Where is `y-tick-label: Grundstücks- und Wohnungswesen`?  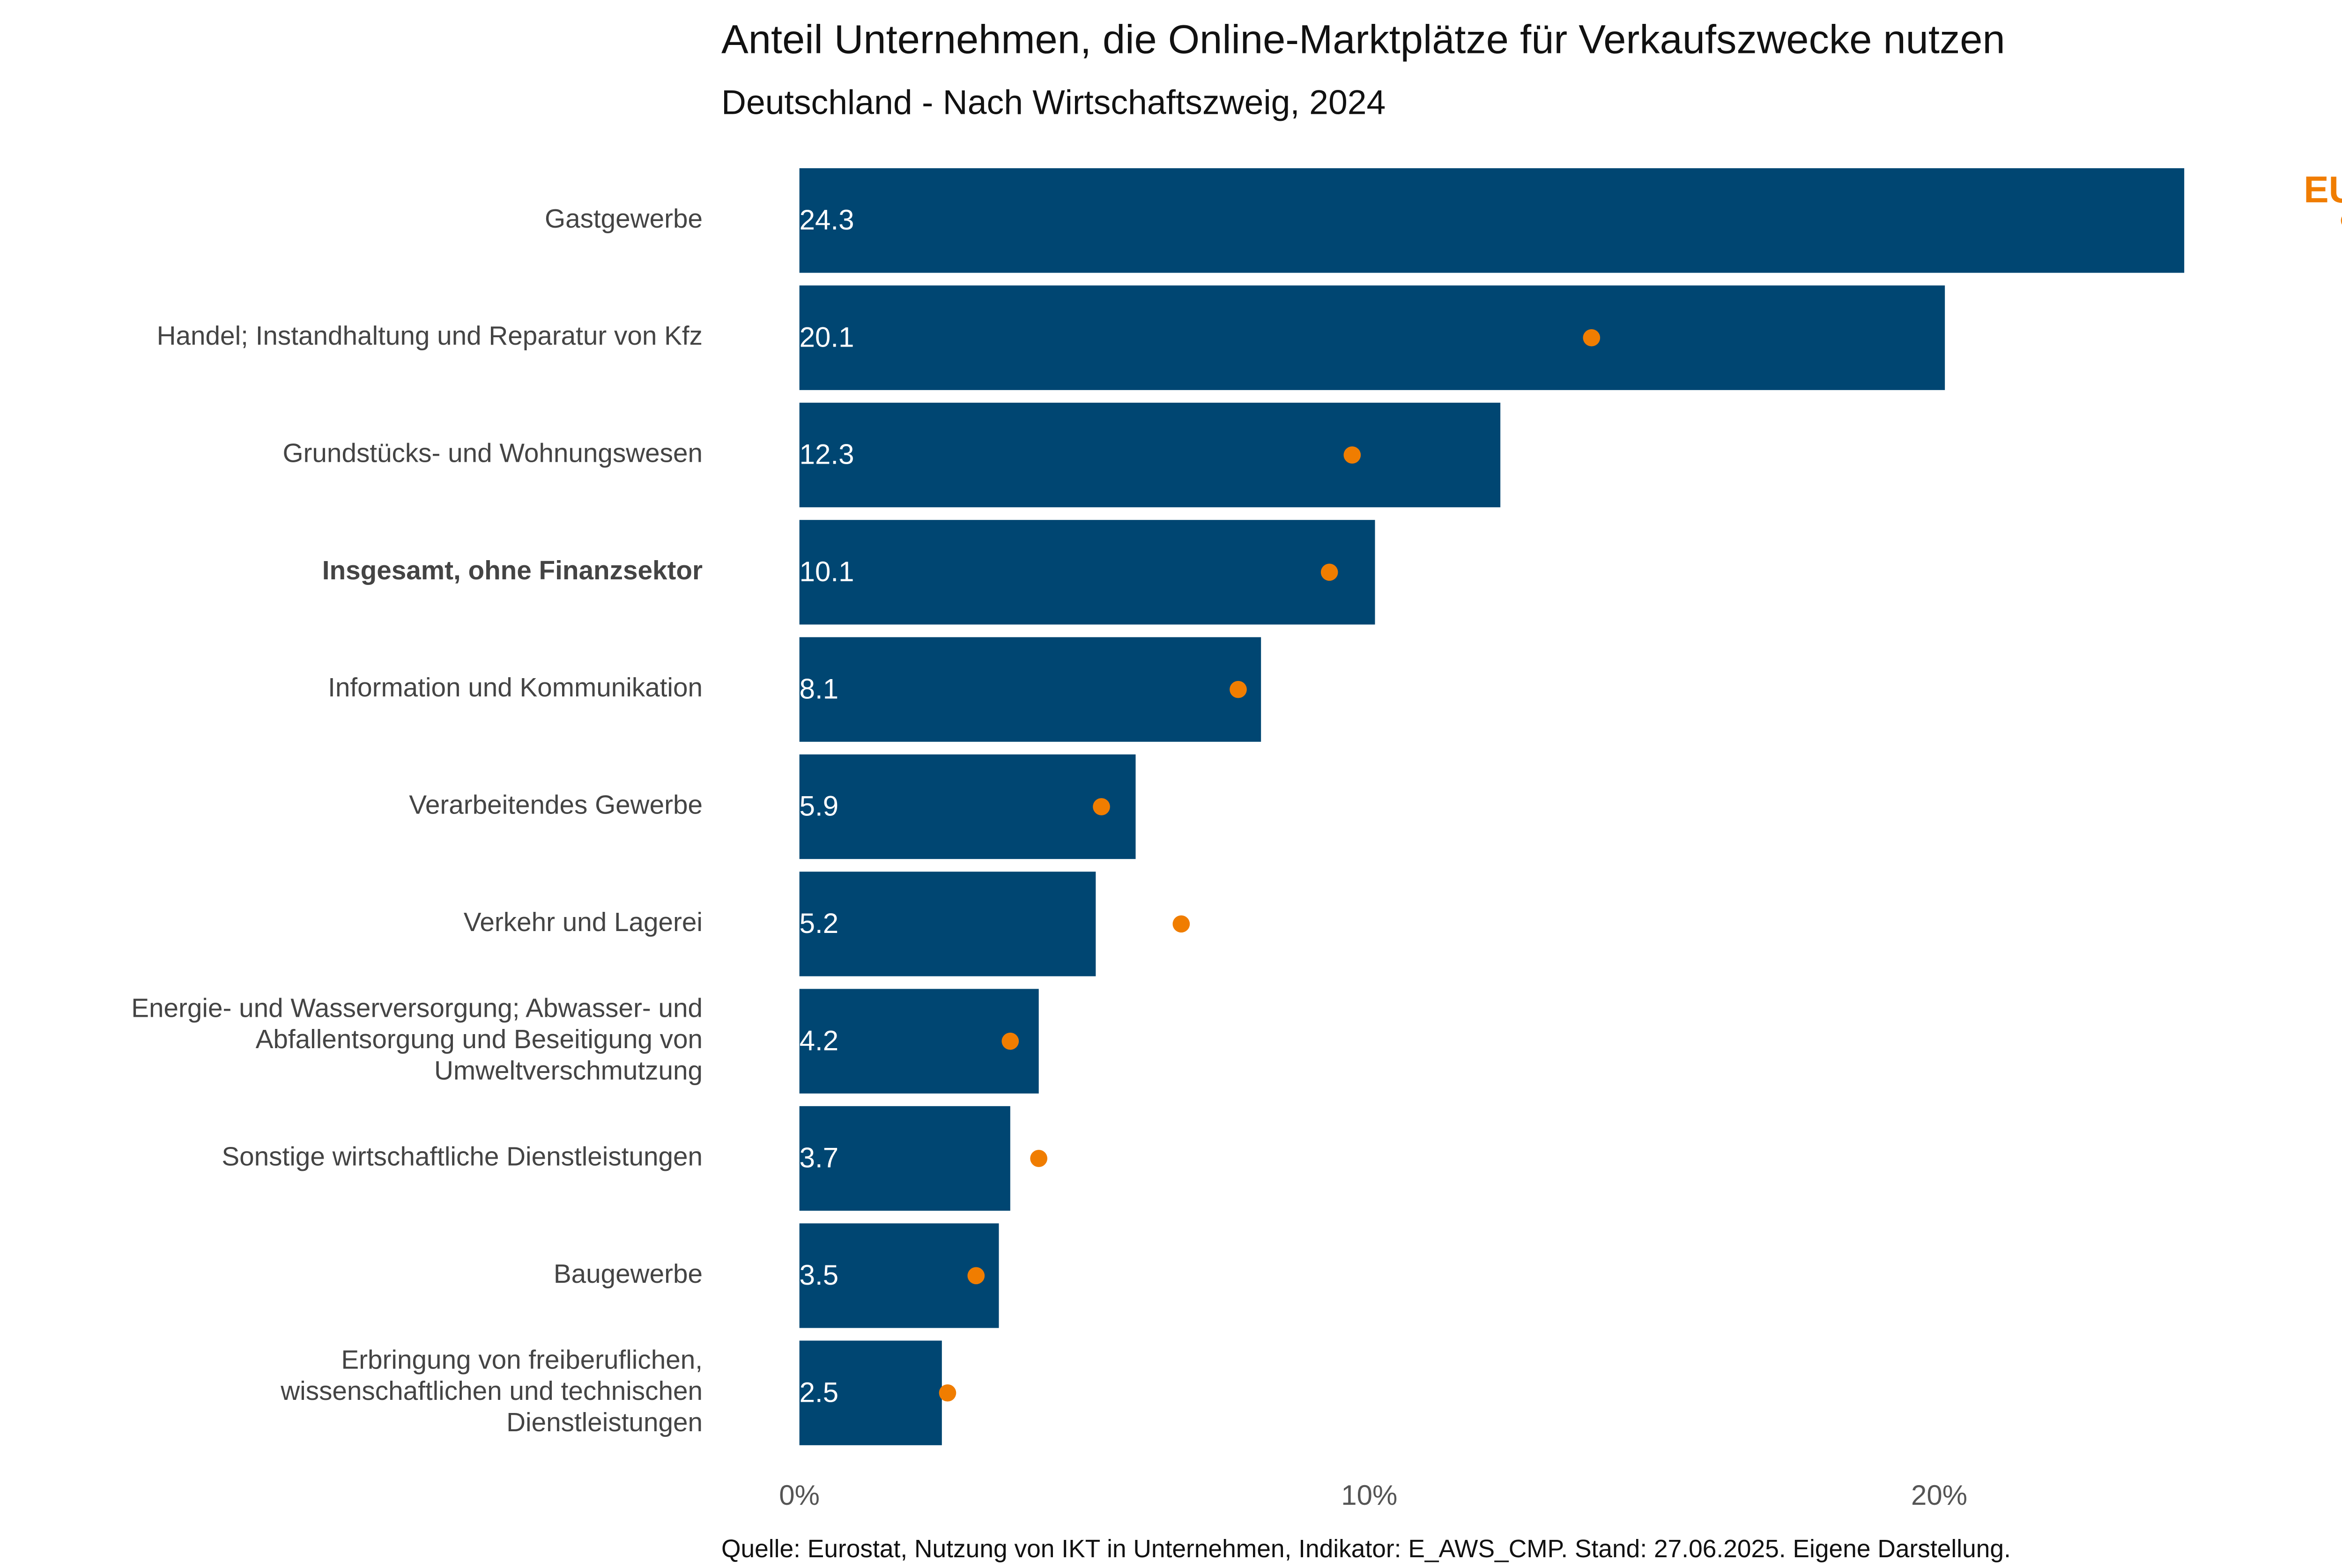 y-tick-label: Grundstücks- und Wohnungswesen is located at coordinates (492, 453).